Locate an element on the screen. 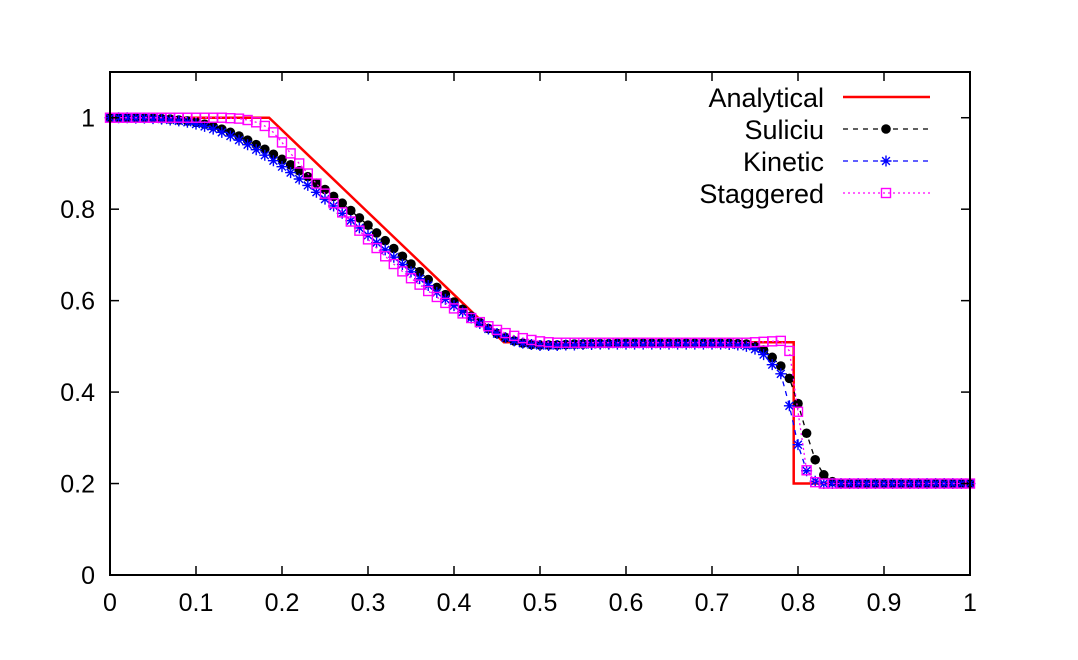 This screenshot has height=660, width=1078. x-tick-label: 0 is located at coordinates (110, 603).